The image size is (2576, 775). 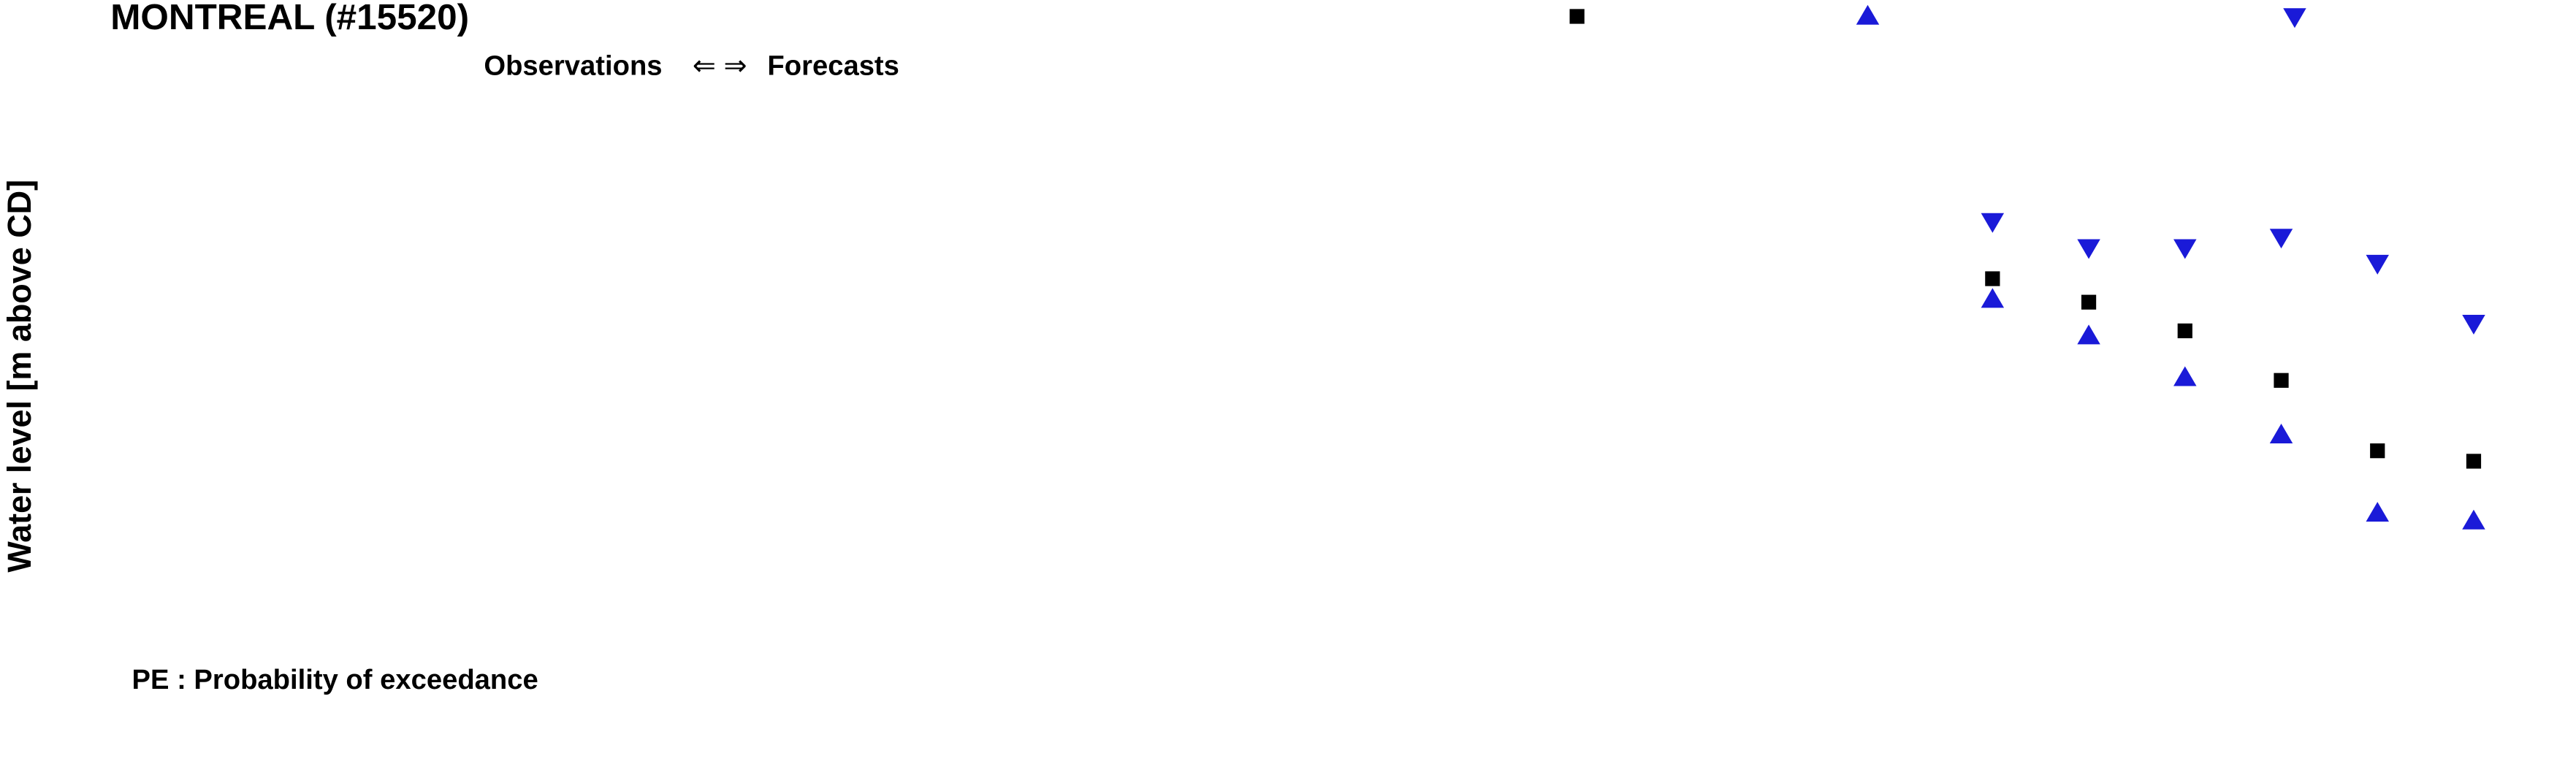 What do you see at coordinates (833, 65) in the screenshot?
I see `annotation: Forecasts` at bounding box center [833, 65].